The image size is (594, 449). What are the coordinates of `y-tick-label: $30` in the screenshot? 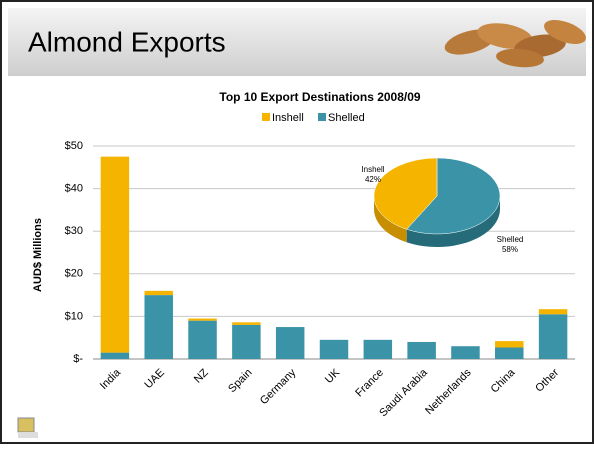 It's located at (74, 231).